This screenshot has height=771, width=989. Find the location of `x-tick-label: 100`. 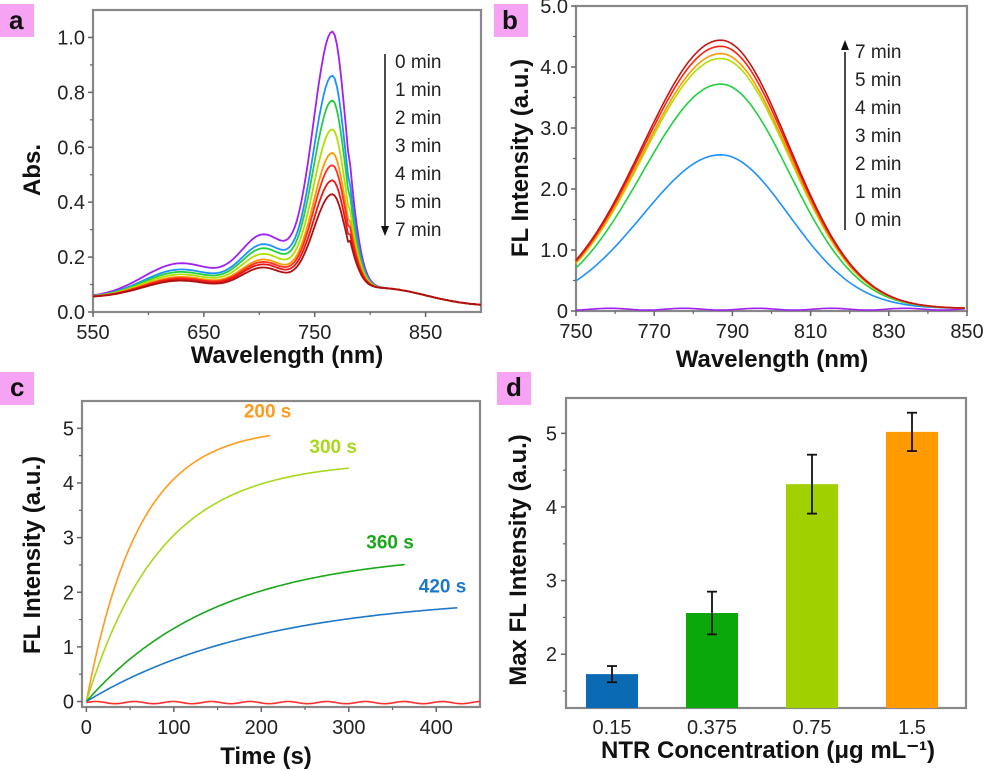

x-tick-label: 100 is located at coordinates (173, 728).